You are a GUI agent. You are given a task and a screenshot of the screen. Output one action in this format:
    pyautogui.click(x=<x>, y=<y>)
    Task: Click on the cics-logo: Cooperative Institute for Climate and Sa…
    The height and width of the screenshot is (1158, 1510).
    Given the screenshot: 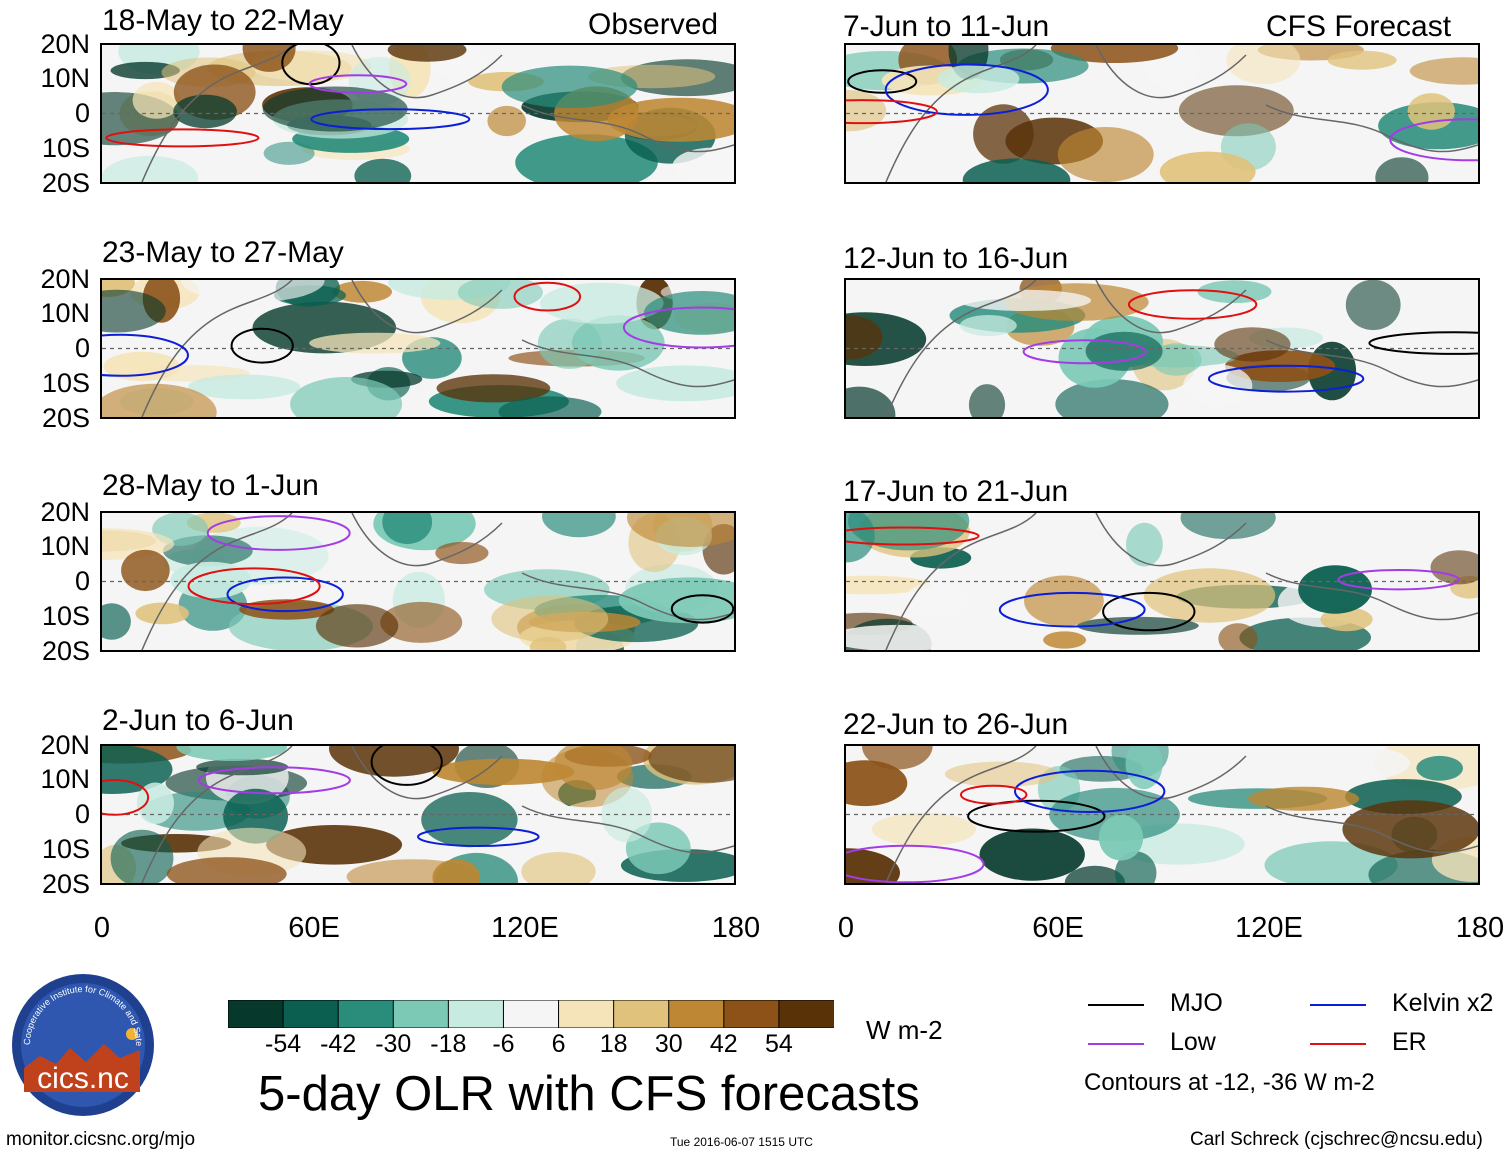 What is the action you would take?
    pyautogui.click(x=81, y=1041)
    